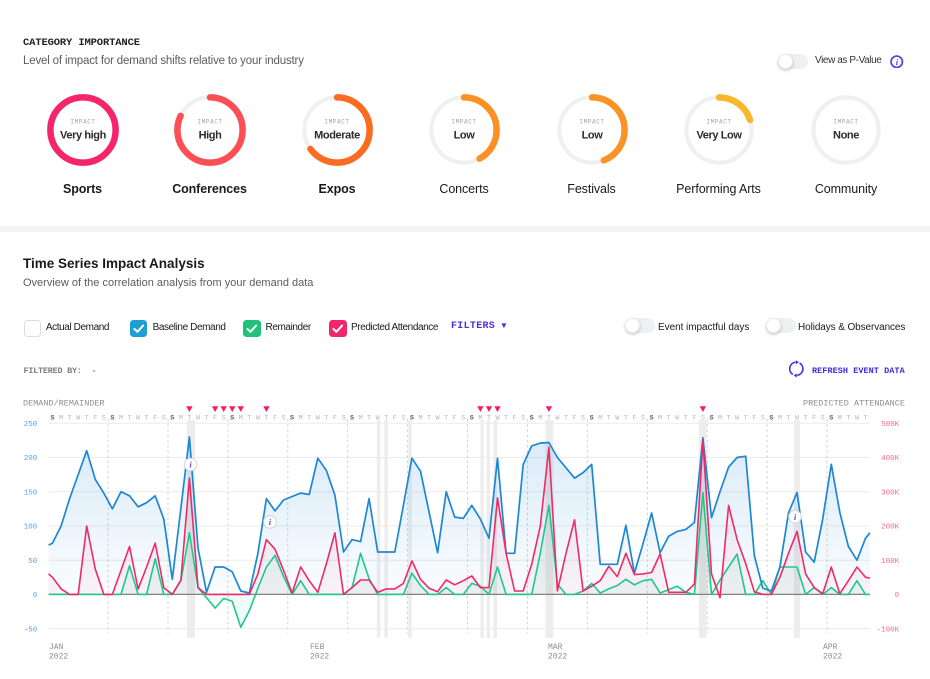 The height and width of the screenshot is (679, 930). Describe the element at coordinates (31, 528) in the screenshot. I see `svg-text: 100` at that location.